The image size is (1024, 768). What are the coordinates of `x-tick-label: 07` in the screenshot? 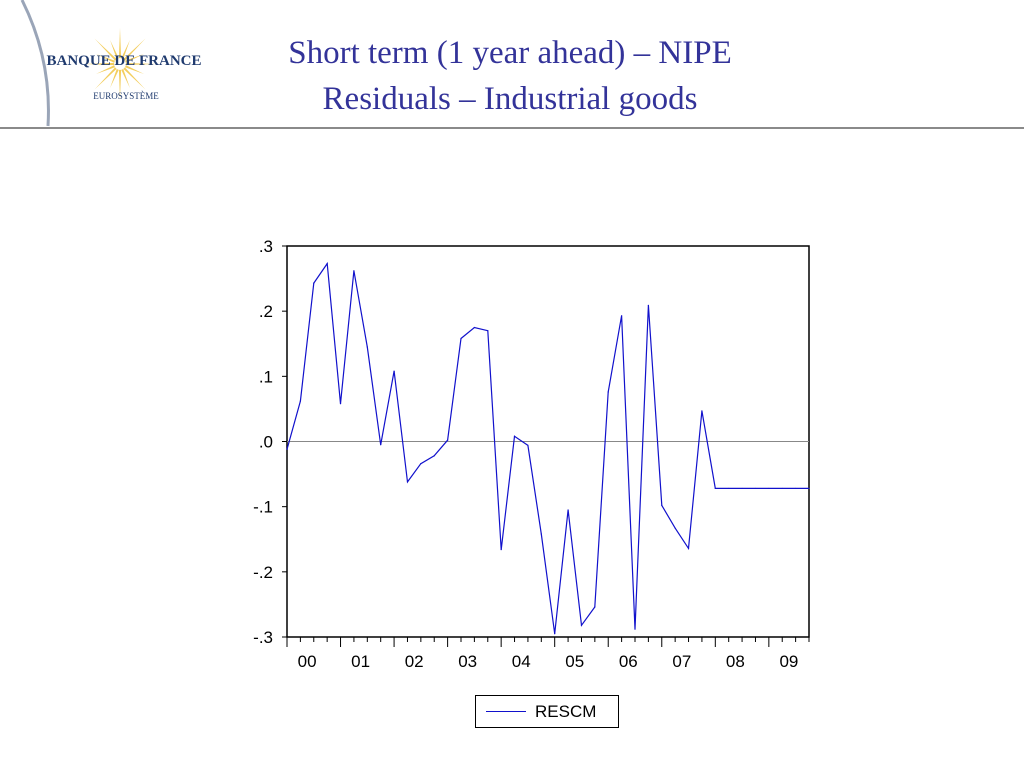 It's located at (681, 661).